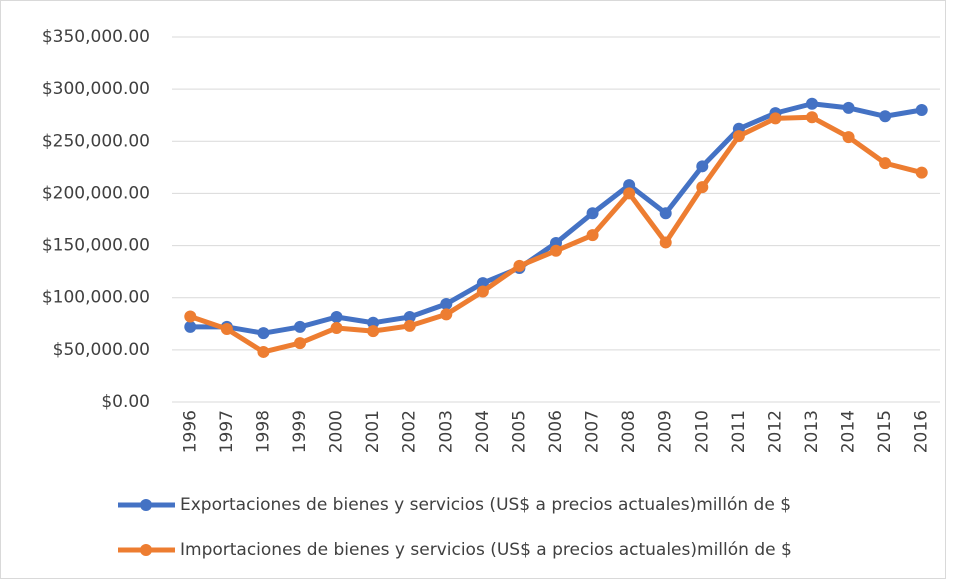 Image resolution: width=959 pixels, height=585 pixels. What do you see at coordinates (629, 431) in the screenshot?
I see `x-tick-label: 2008` at bounding box center [629, 431].